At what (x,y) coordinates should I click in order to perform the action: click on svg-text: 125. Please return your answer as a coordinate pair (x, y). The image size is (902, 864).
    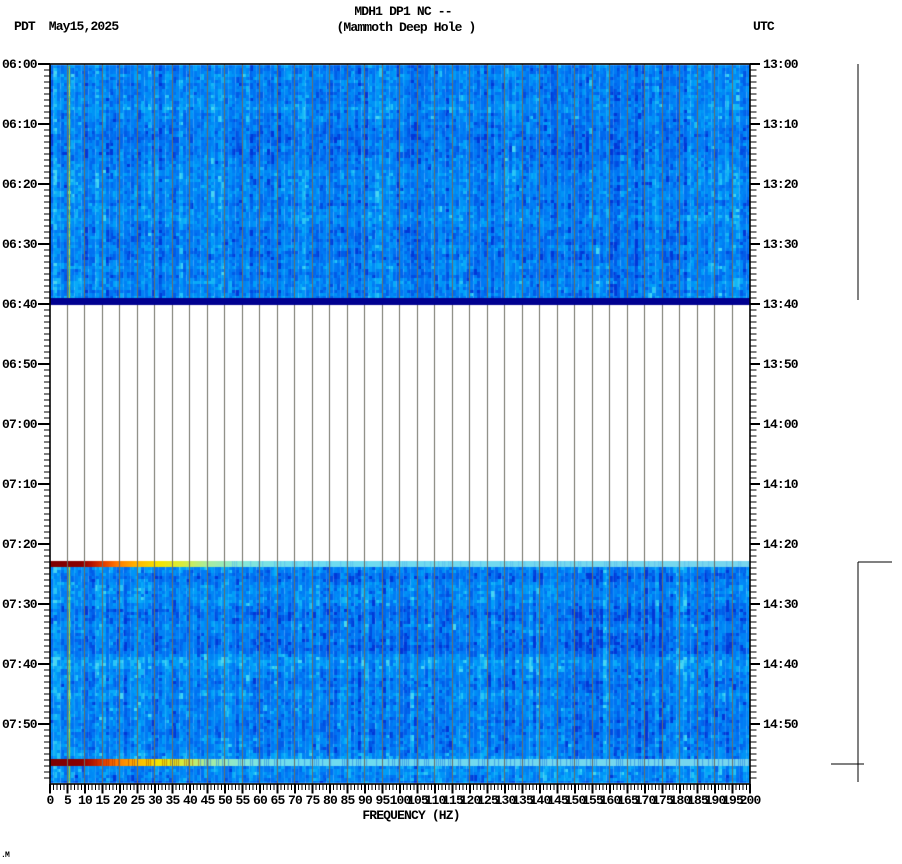
    Looking at the image, I should click on (488, 800).